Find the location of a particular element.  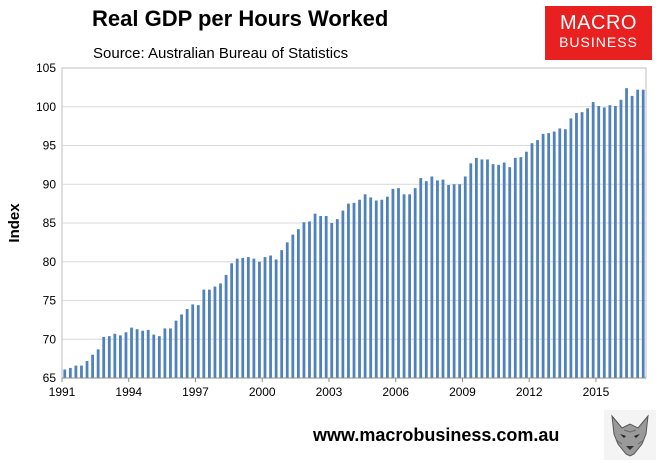

wolf-logo-icon is located at coordinates (630, 435).